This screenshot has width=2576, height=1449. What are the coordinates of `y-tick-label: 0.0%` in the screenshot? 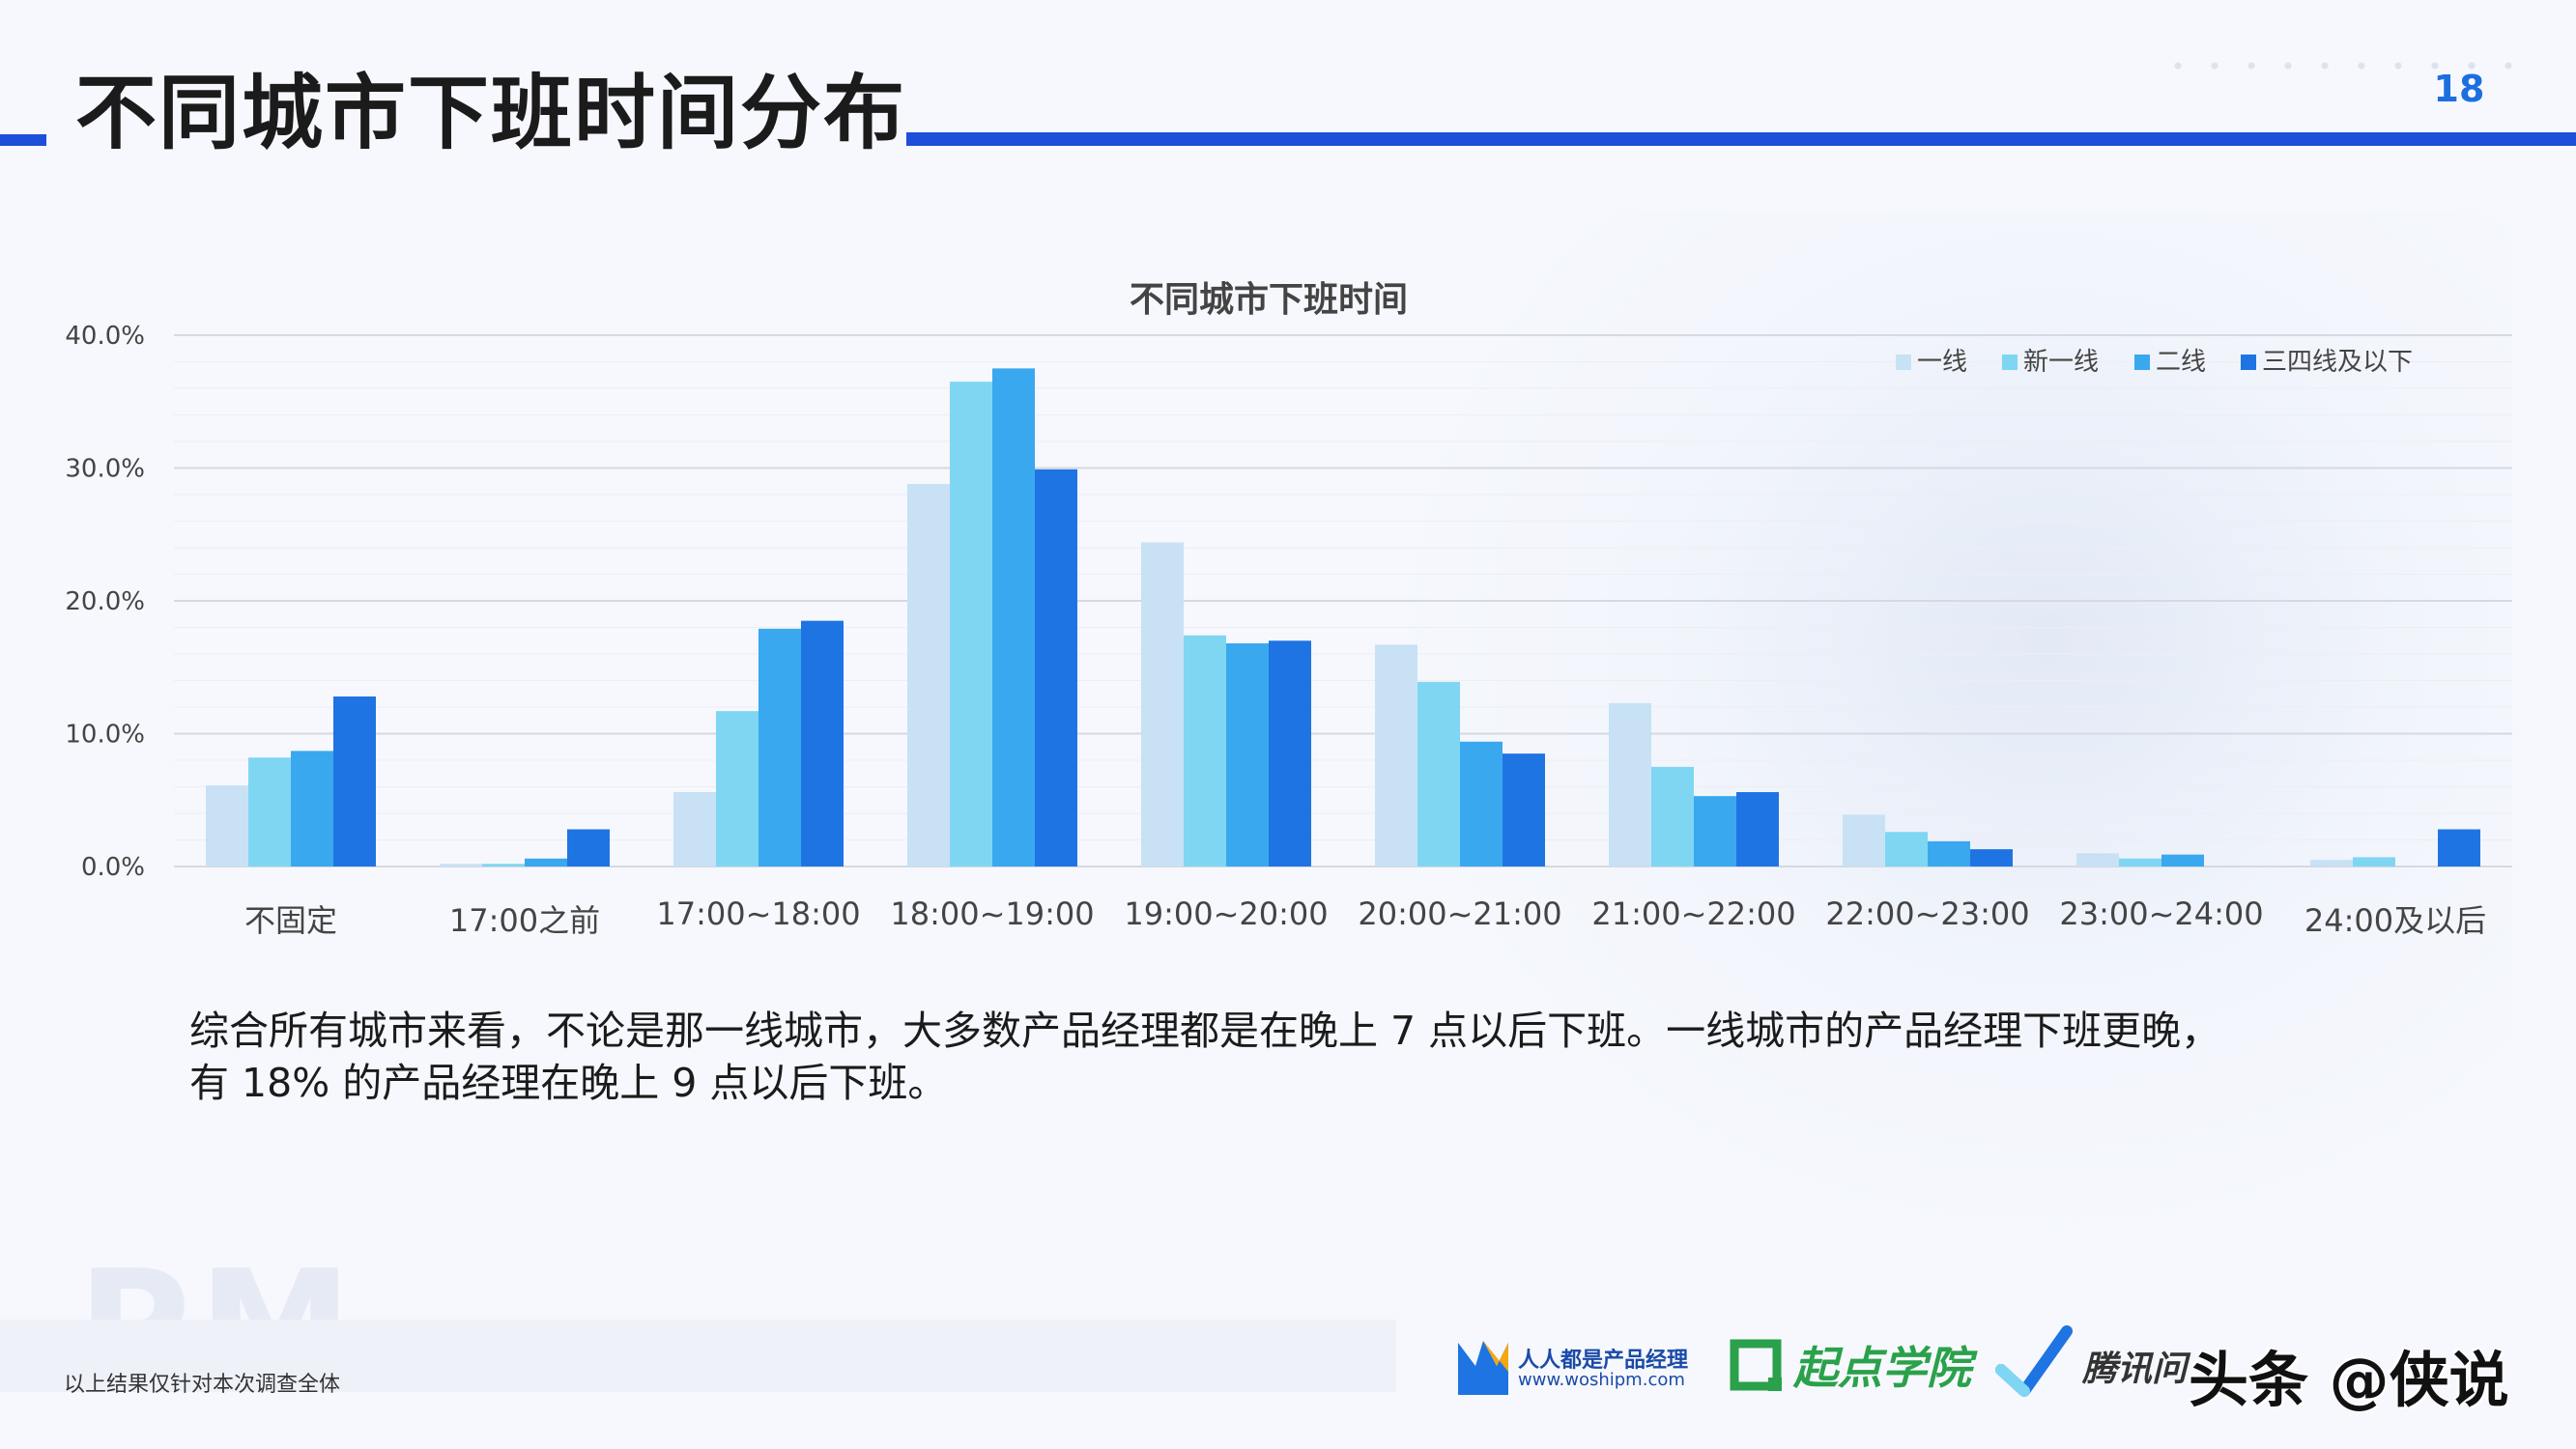 It's located at (113, 867).